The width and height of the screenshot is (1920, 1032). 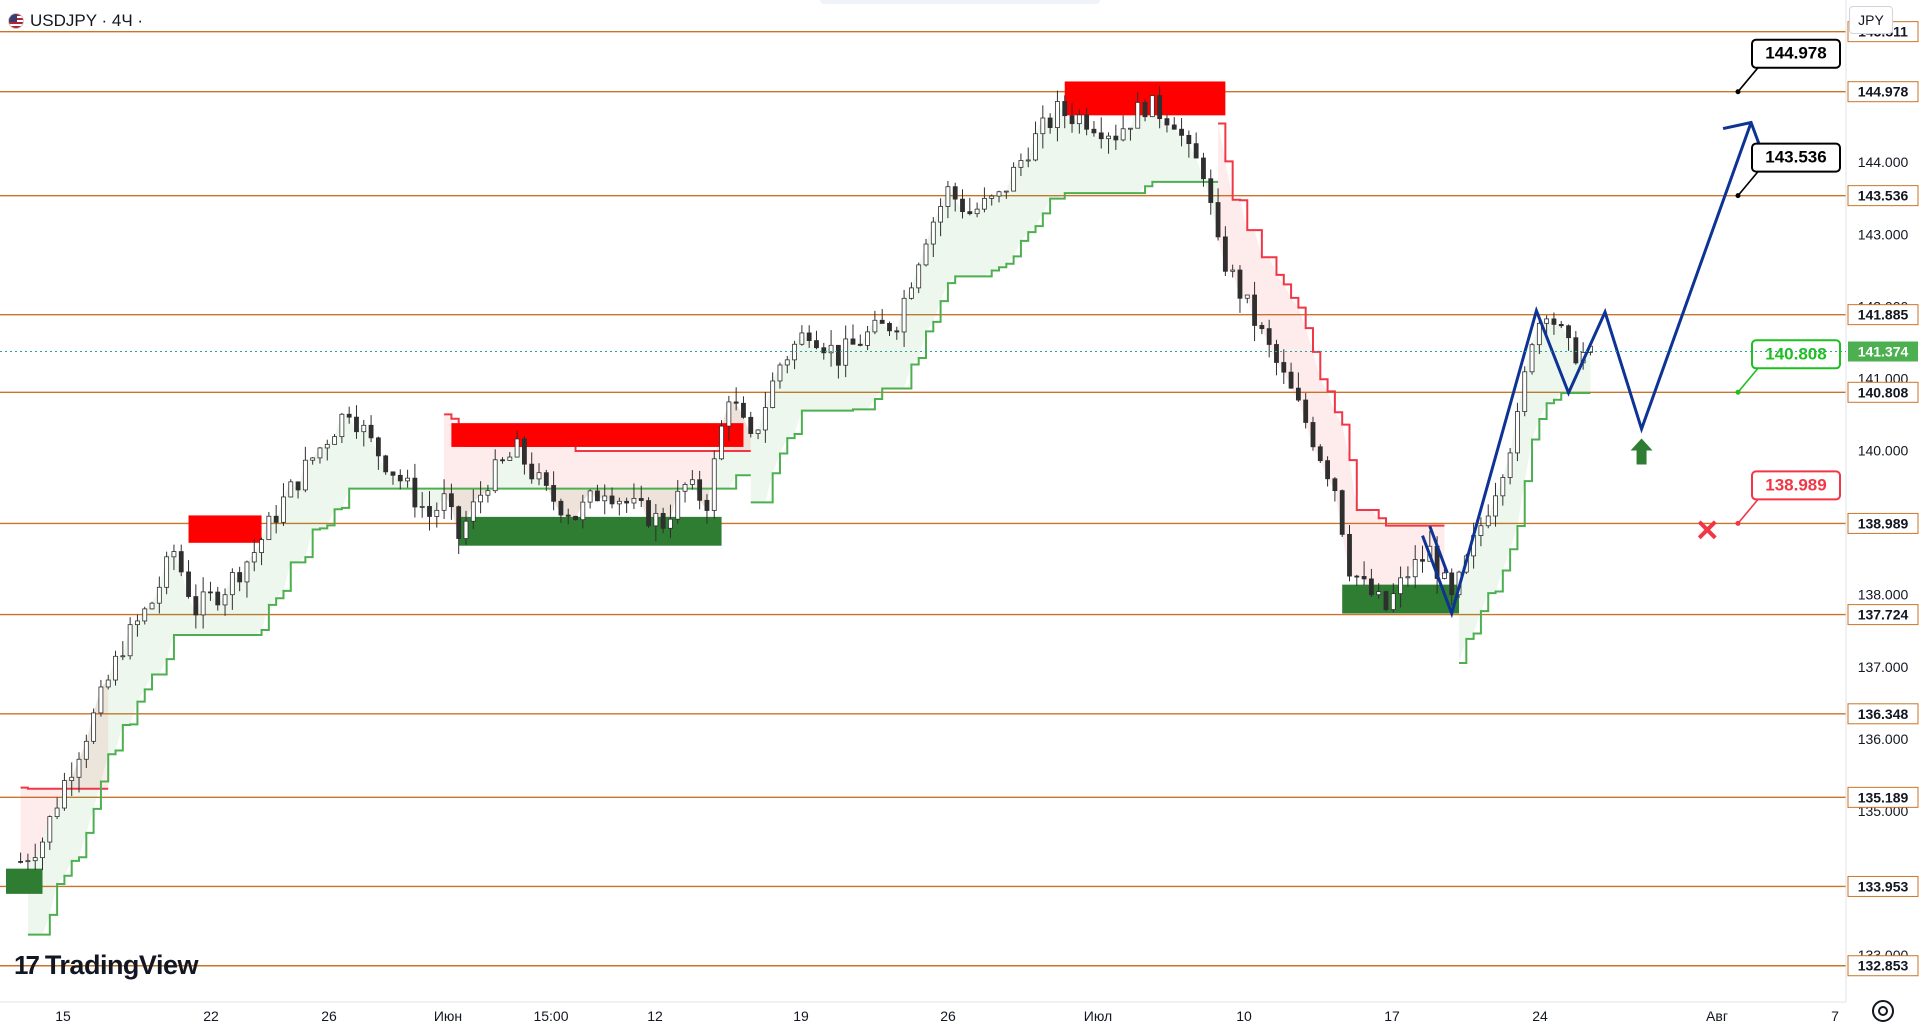 What do you see at coordinates (1707, 530) in the screenshot?
I see `cross-icon` at bounding box center [1707, 530].